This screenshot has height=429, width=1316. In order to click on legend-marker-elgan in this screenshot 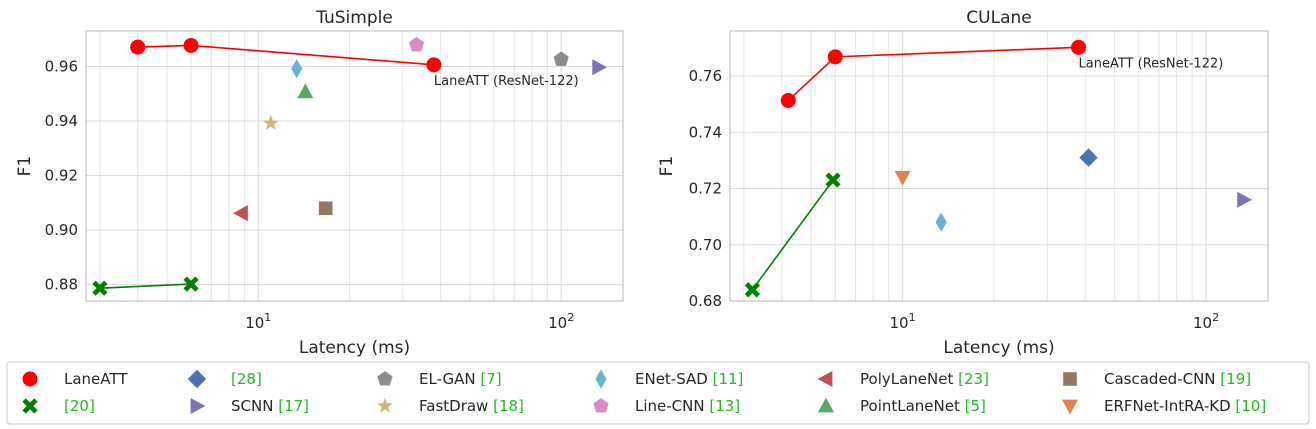, I will do `click(385, 378)`.